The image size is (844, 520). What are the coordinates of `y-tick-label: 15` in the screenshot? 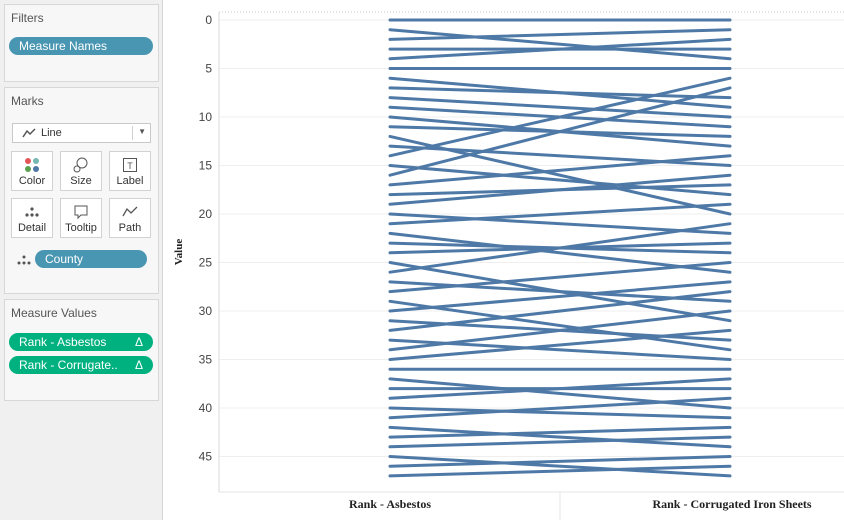 It's located at (206, 166).